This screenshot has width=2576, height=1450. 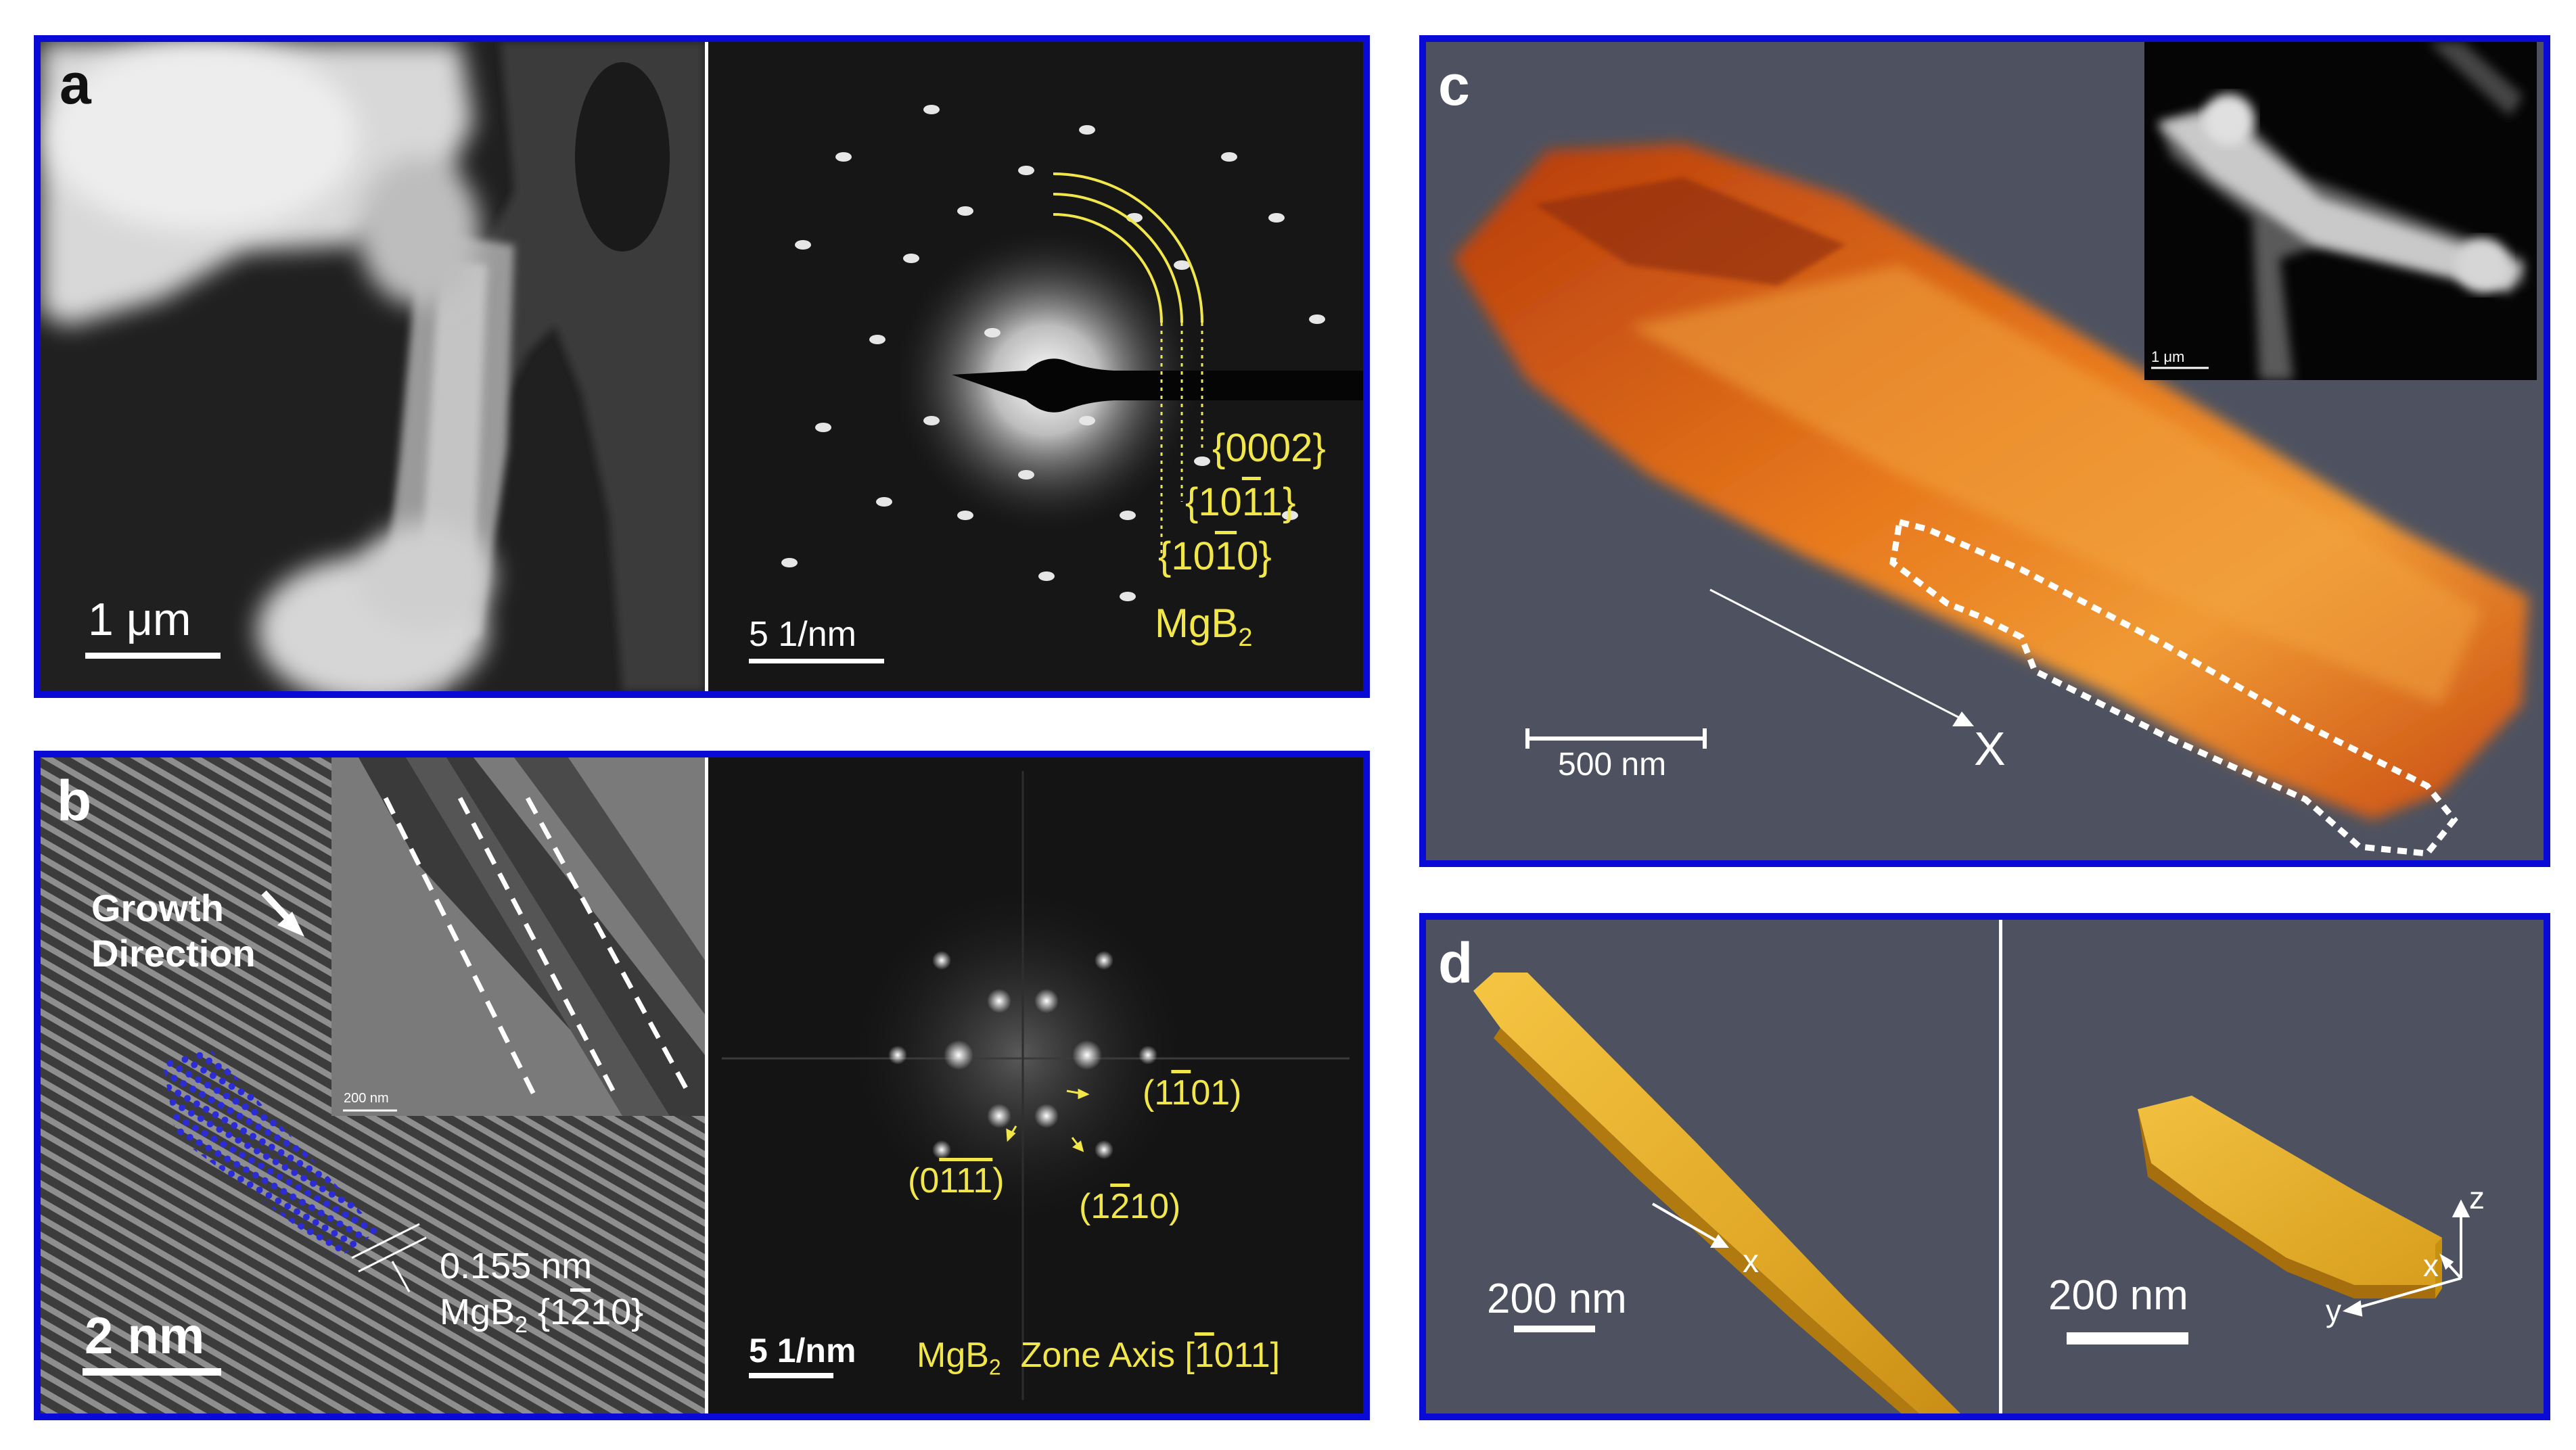 I want to click on panel-d-right-scale-bar, so click(x=2127, y=1338).